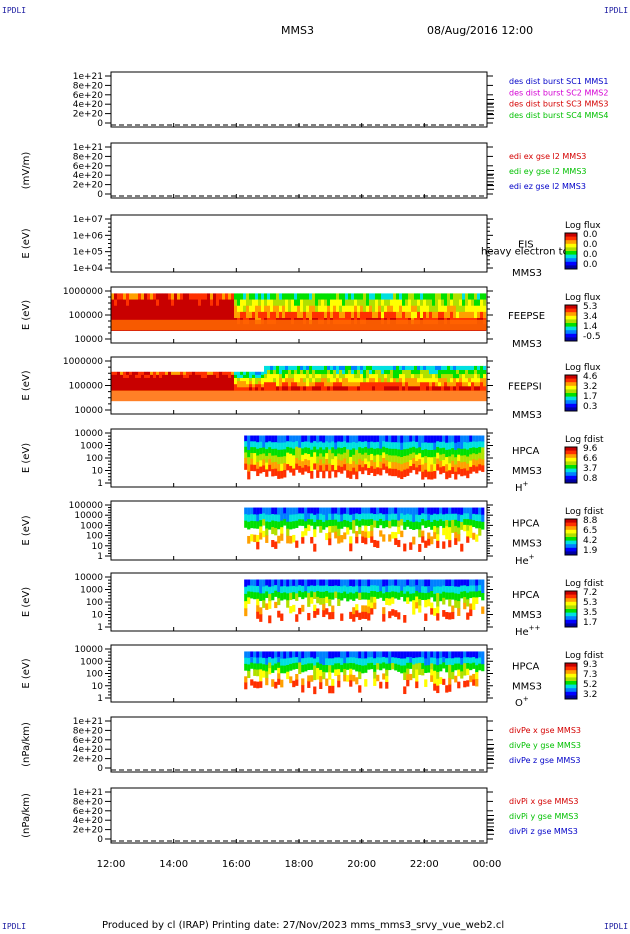  I want to click on legend-entry: des dist burst SC1 MMS1, so click(558, 81).